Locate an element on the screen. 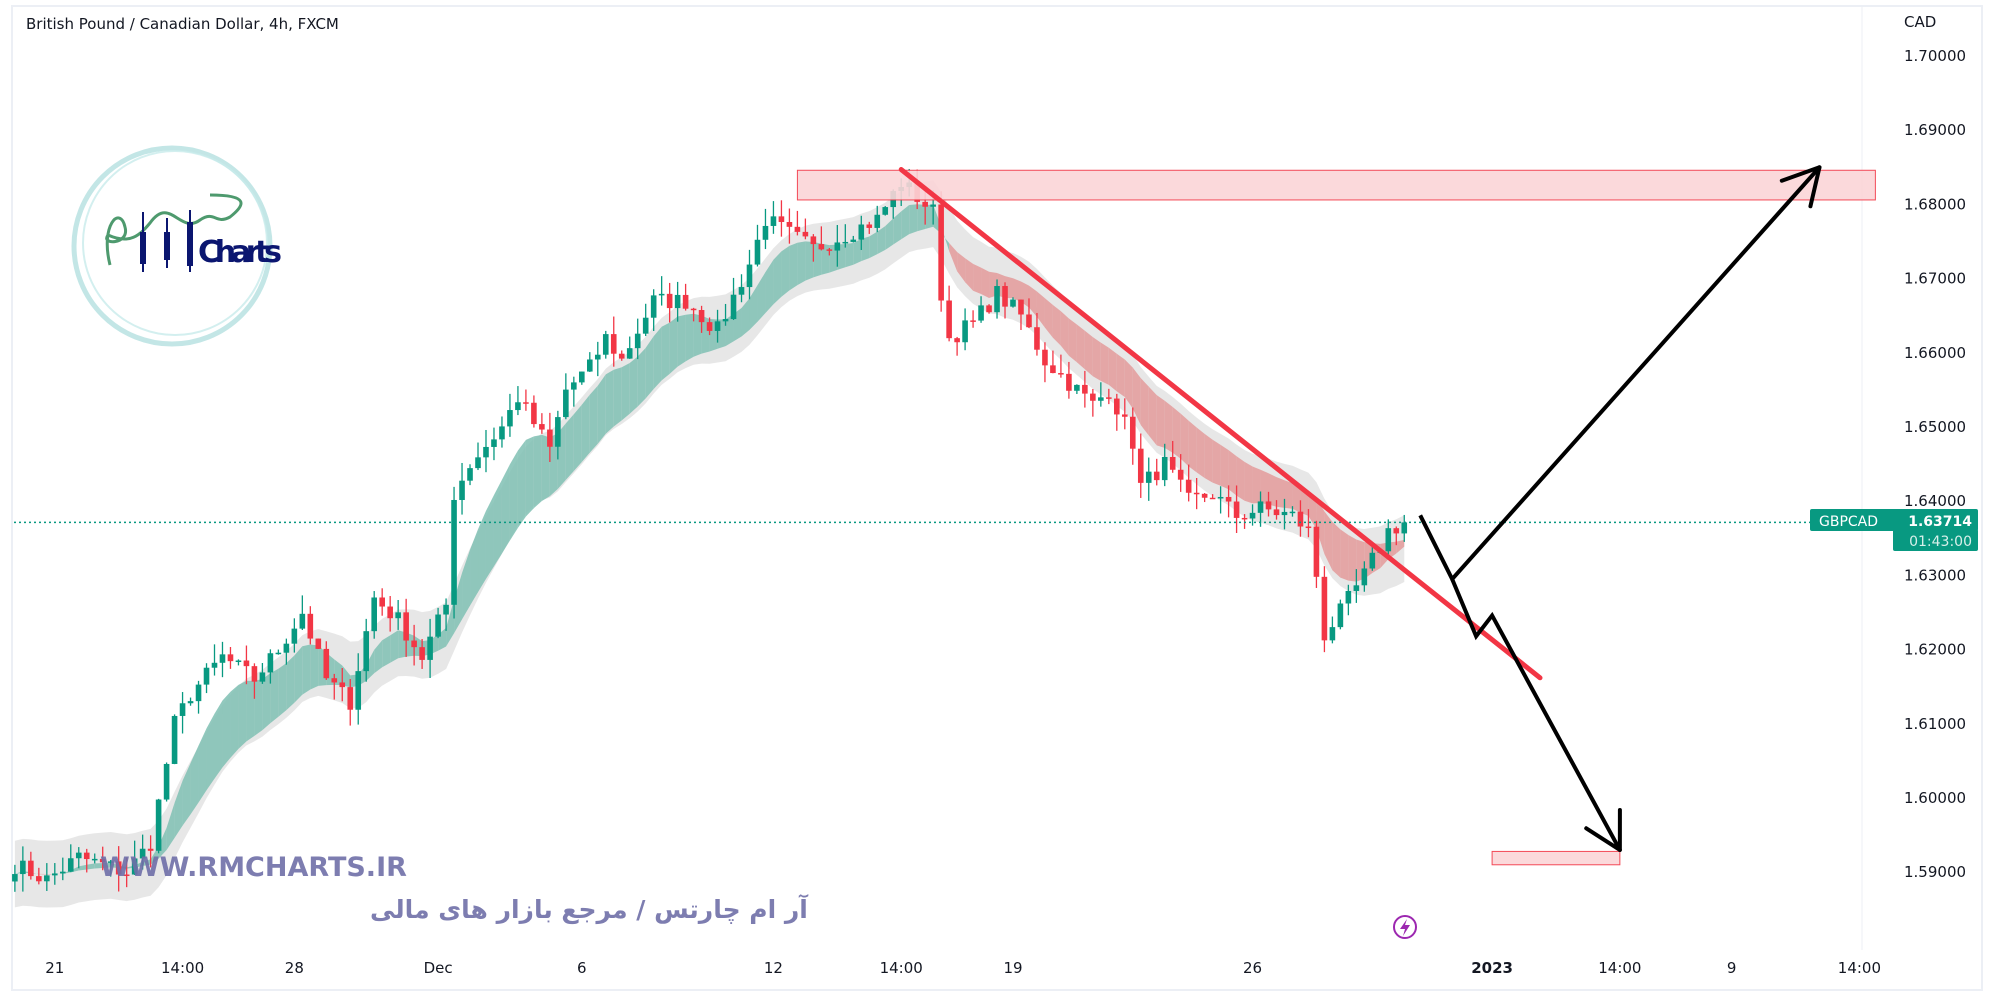 The height and width of the screenshot is (1000, 2000). time-axis-label: 14:00 is located at coordinates (182, 968).